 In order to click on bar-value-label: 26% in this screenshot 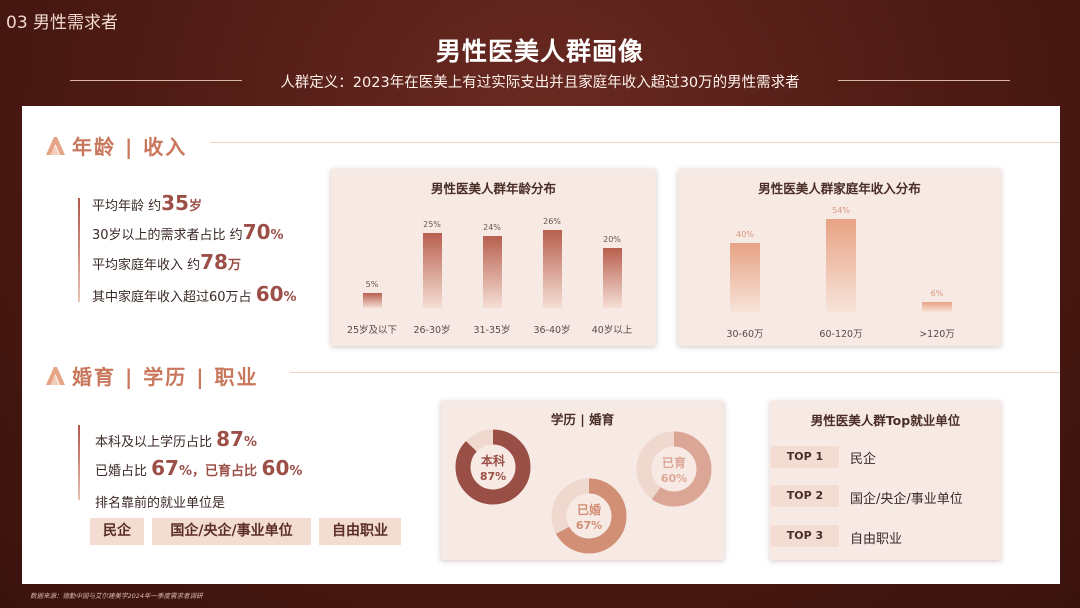, I will do `click(552, 221)`.